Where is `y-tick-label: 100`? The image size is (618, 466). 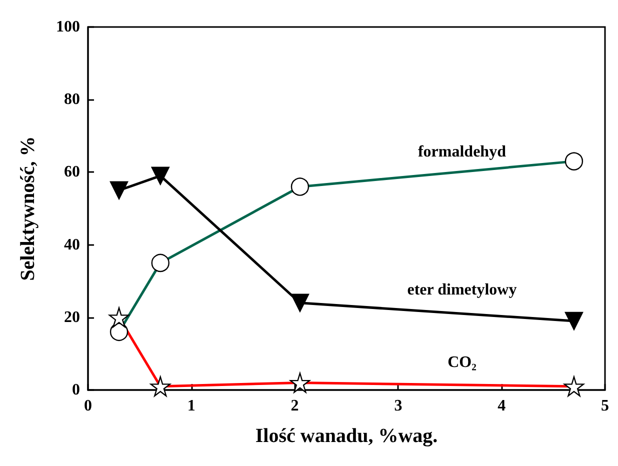
y-tick-label: 100 is located at coordinates (68, 27).